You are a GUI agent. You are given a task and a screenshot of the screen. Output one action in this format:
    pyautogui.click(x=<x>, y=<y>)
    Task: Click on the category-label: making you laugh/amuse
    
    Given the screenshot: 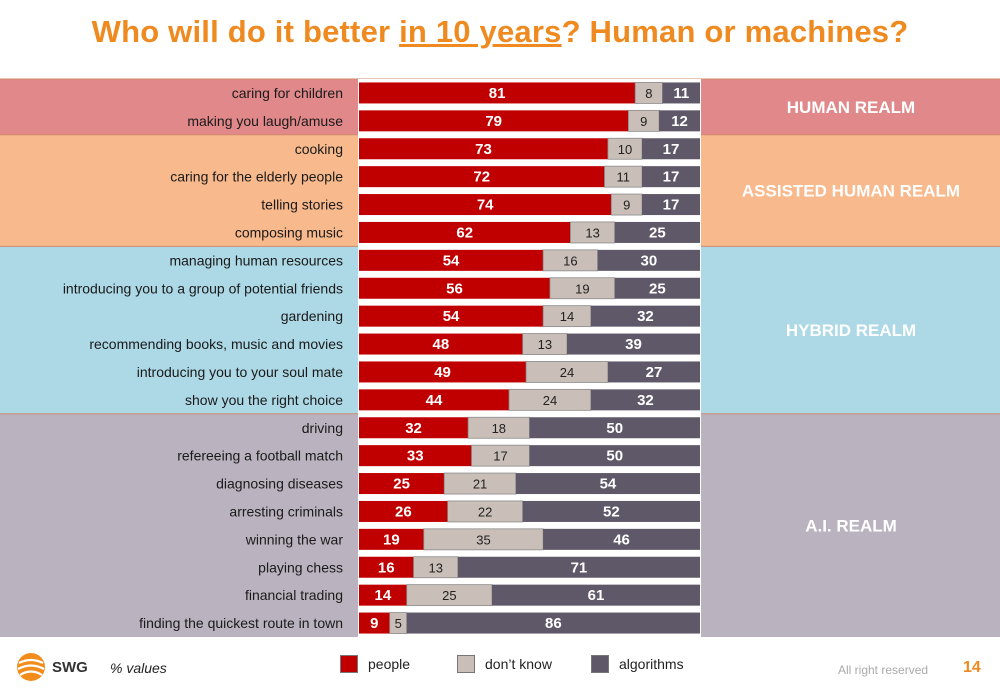 What is the action you would take?
    pyautogui.click(x=265, y=121)
    